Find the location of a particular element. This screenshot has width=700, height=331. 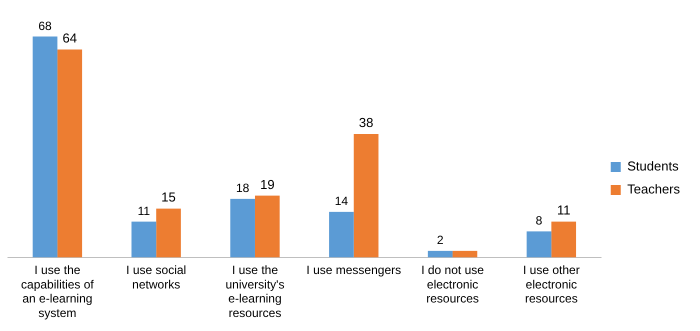

x-tick-label: I use other electronic resources is located at coordinates (551, 284).